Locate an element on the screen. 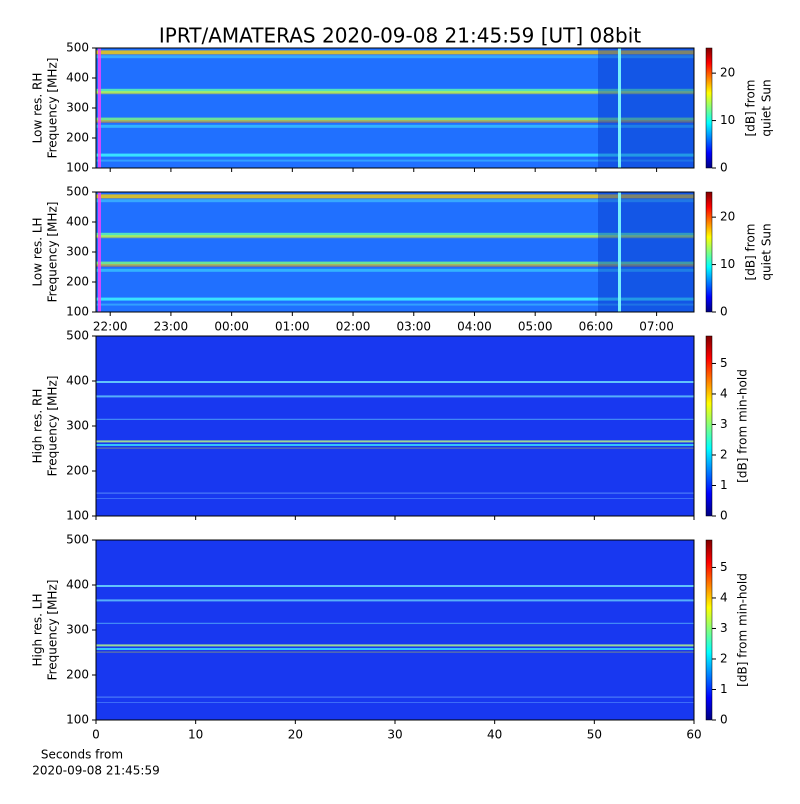 The image size is (800, 804). x-tick-label: 04:00 is located at coordinates (474, 327).